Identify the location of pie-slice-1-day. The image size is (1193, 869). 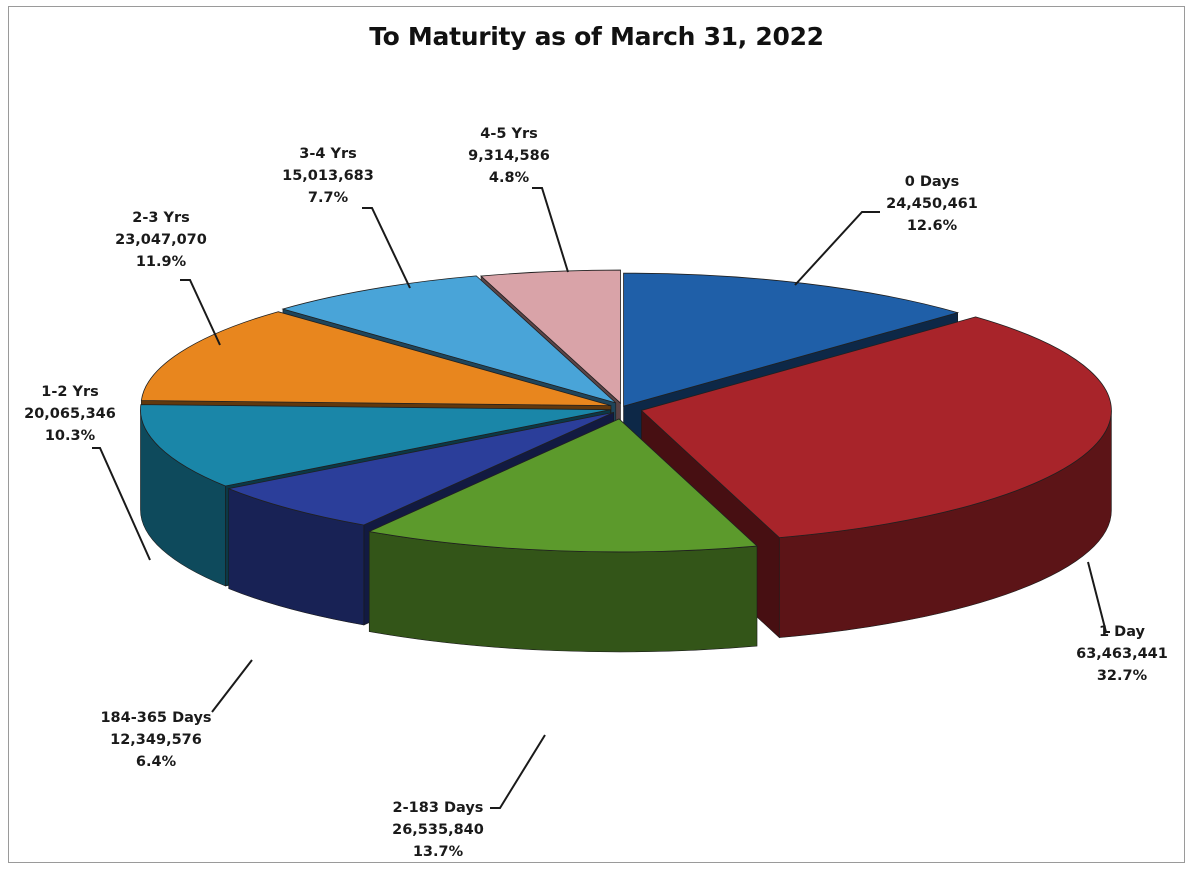
(876, 427).